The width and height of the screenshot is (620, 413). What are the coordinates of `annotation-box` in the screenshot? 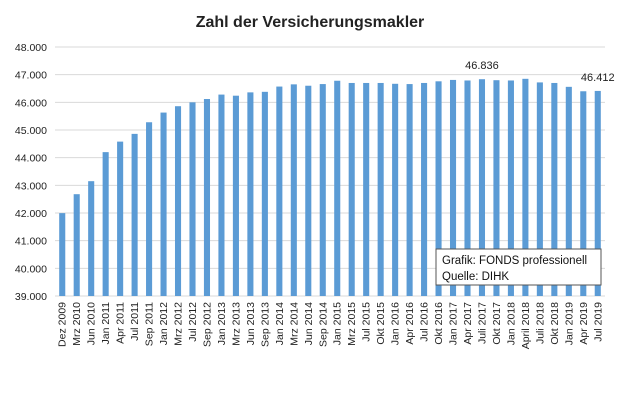 It's located at (518, 267).